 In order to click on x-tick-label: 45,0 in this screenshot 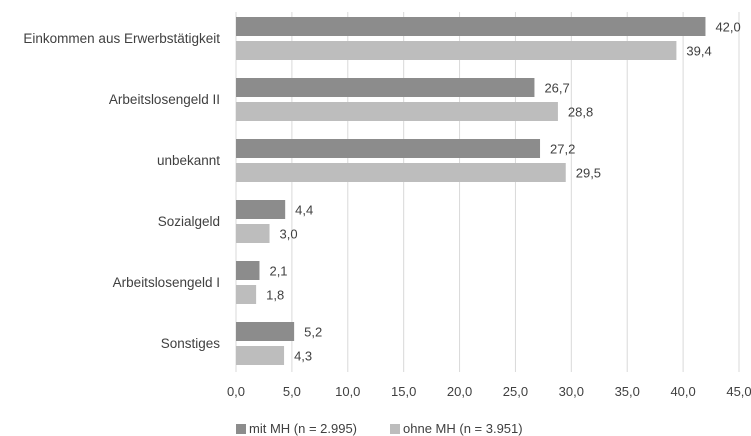, I will do `click(738, 391)`.